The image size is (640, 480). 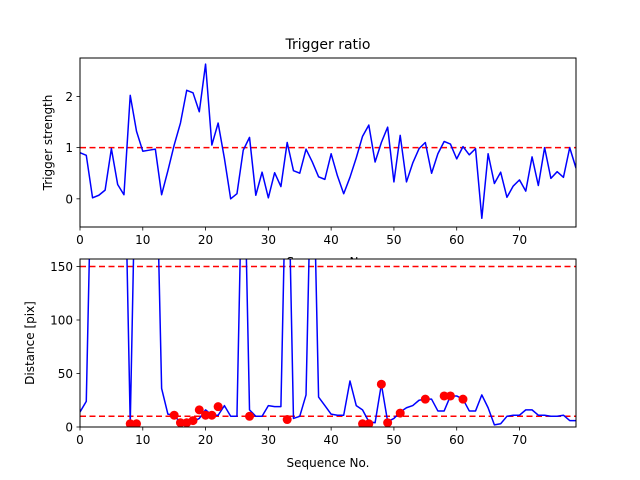 What do you see at coordinates (69, 148) in the screenshot?
I see `y-tick-label: 1` at bounding box center [69, 148].